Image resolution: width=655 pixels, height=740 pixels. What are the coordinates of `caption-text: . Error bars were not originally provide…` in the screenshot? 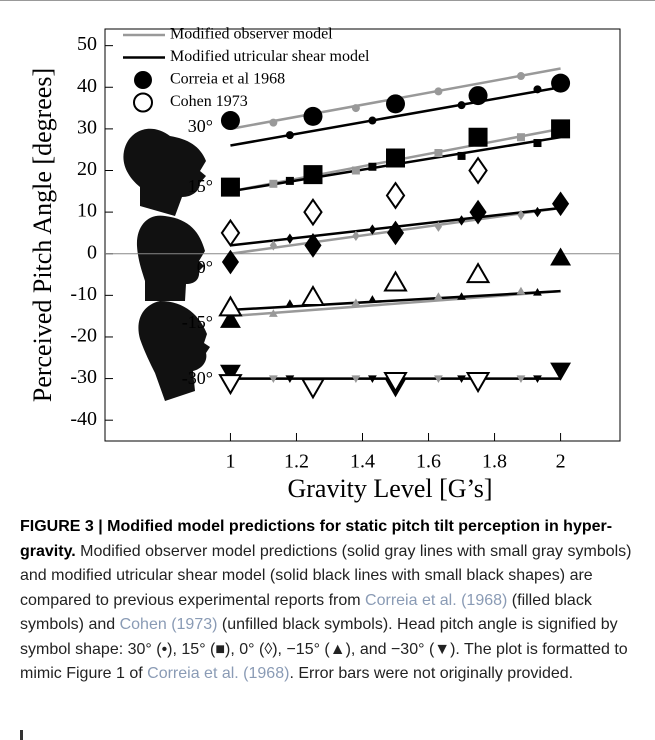 It's located at (431, 673).